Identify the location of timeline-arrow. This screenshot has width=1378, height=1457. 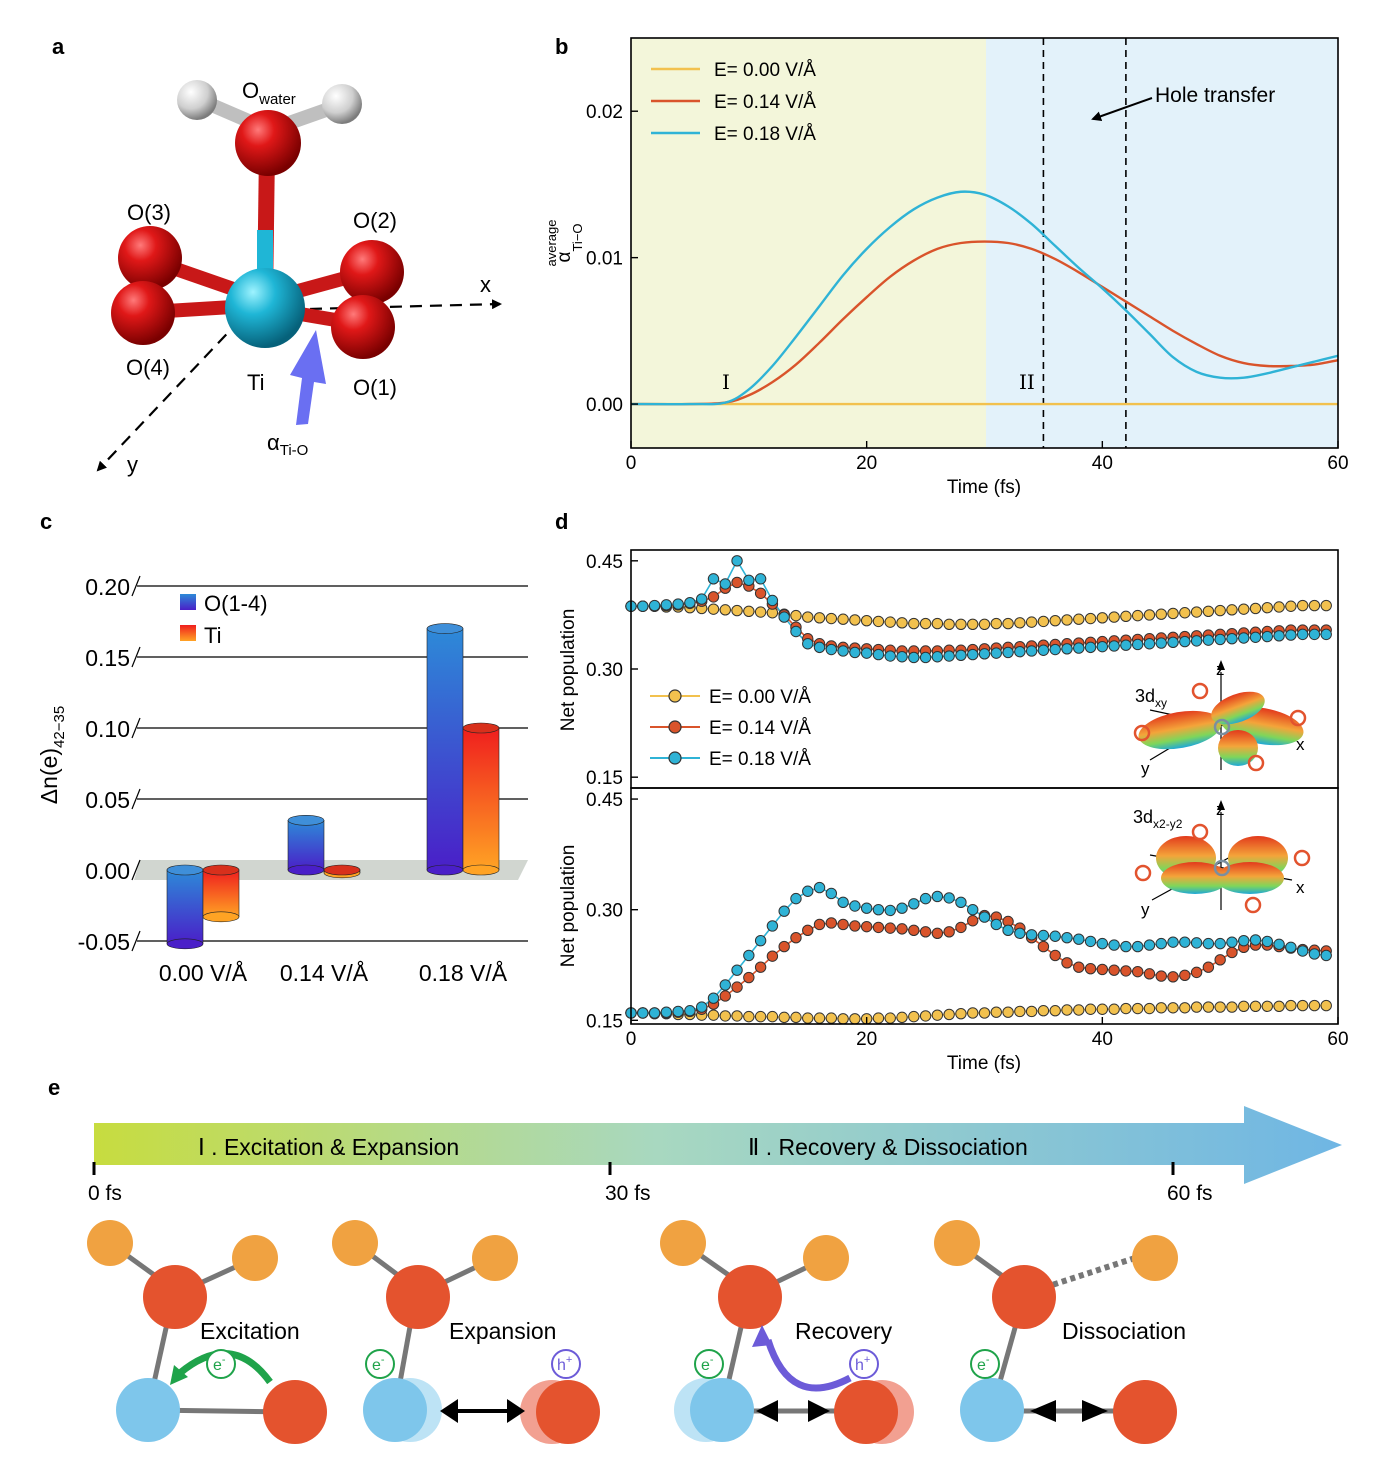
(718, 1145).